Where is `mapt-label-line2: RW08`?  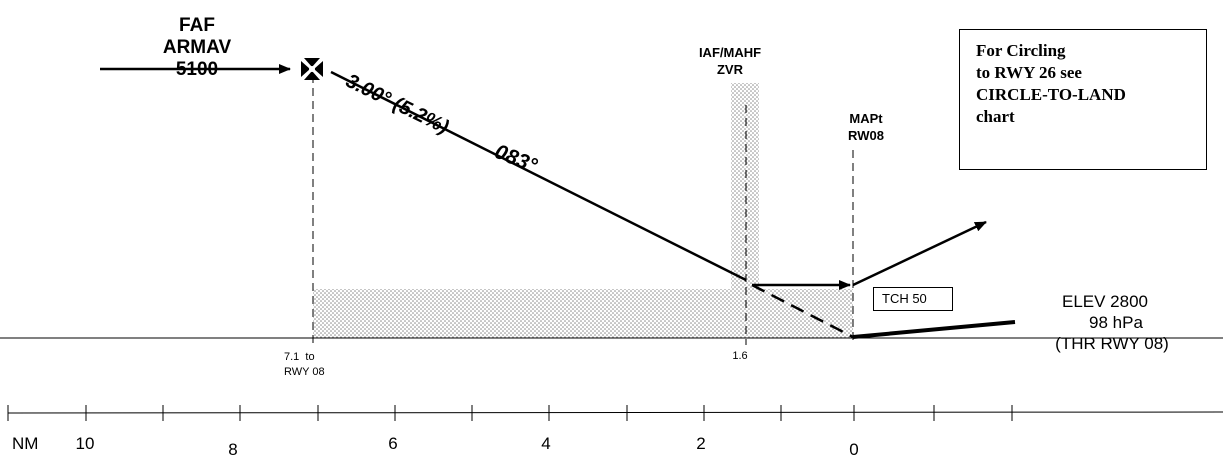
mapt-label-line2: RW08 is located at coordinates (866, 135).